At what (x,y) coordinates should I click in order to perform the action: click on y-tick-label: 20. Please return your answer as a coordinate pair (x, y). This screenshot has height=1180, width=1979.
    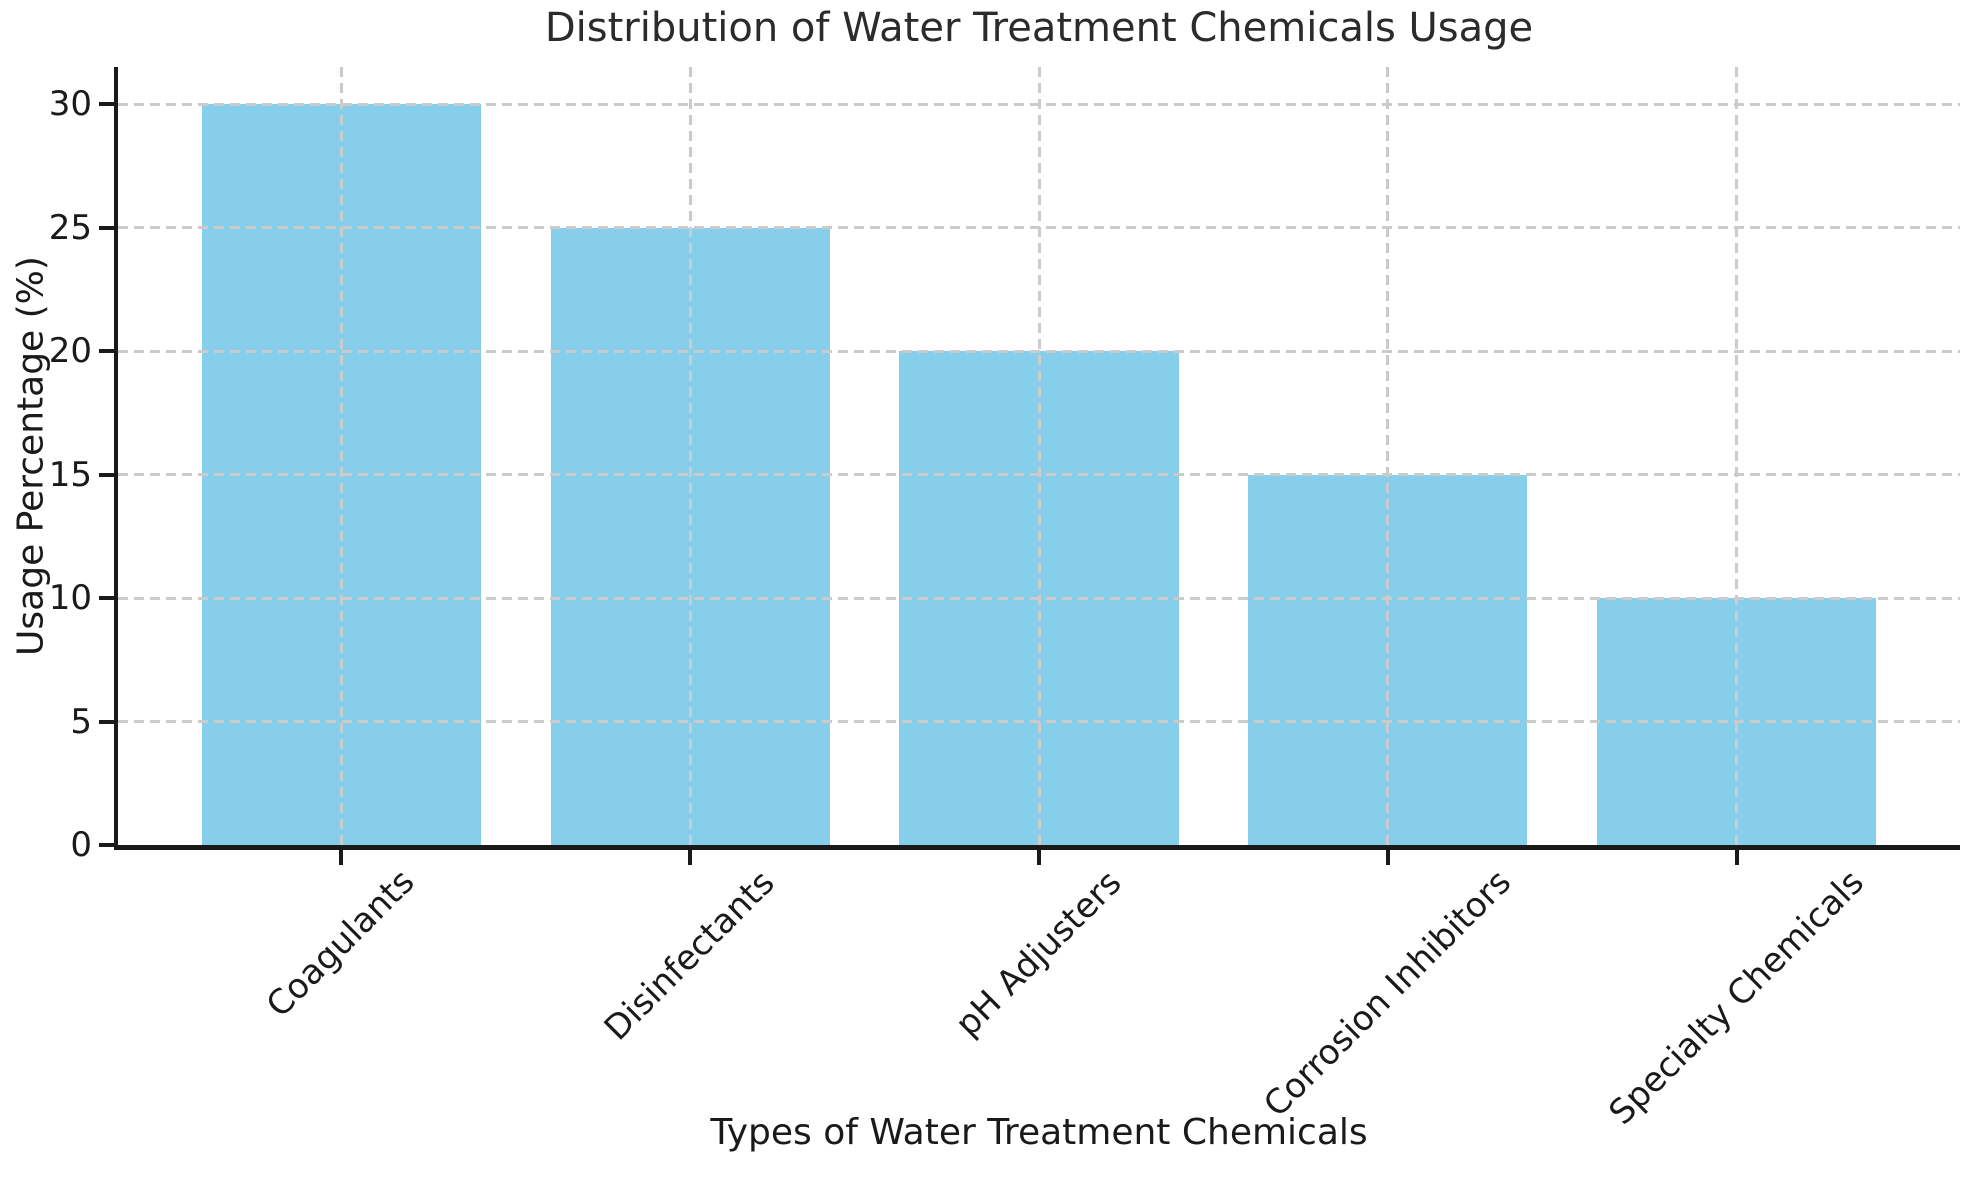
    Looking at the image, I should click on (70, 351).